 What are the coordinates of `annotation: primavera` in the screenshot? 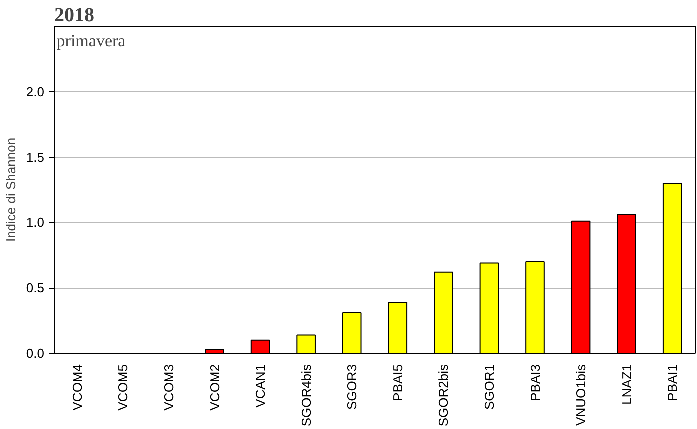 It's located at (91, 41).